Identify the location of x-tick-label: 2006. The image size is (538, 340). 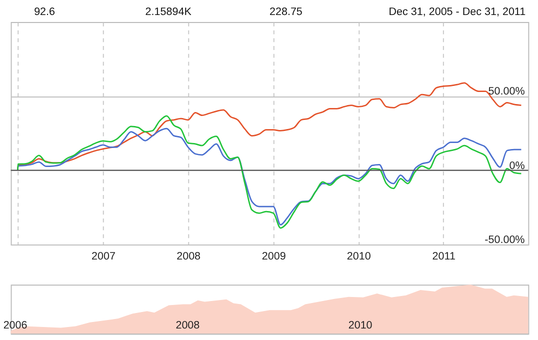
(15, 325).